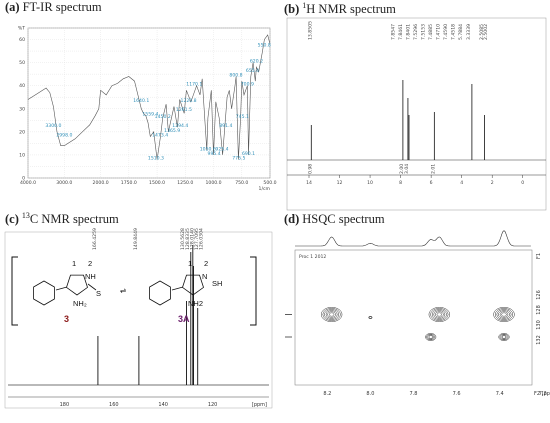 The image size is (550, 423). What do you see at coordinates (183, 239) in the screenshot?
I see `c13-peak-label: 130.5628` at bounding box center [183, 239].